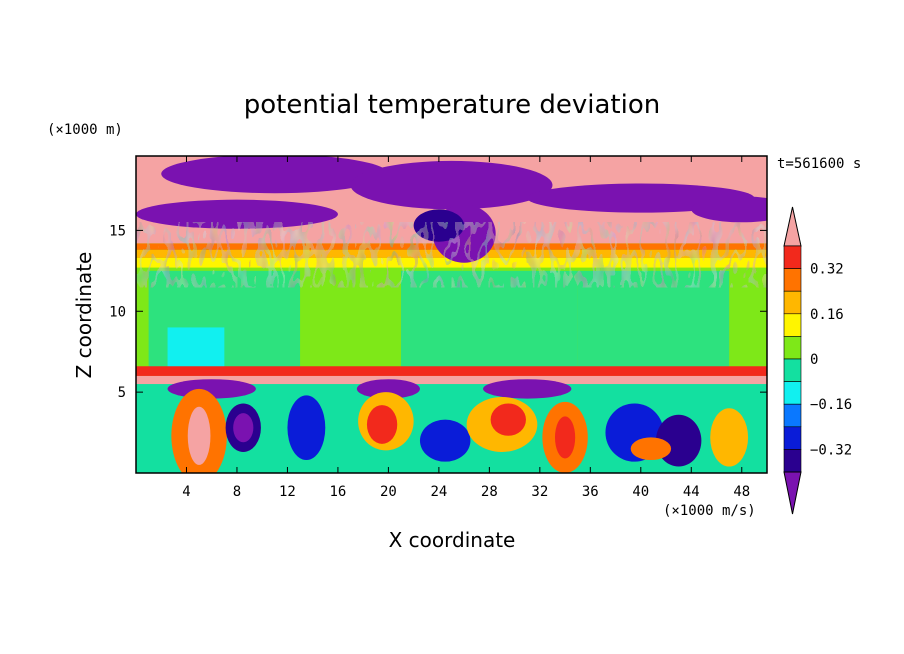 This screenshot has width=904, height=654. I want to click on x-tick-label: 32, so click(539, 492).